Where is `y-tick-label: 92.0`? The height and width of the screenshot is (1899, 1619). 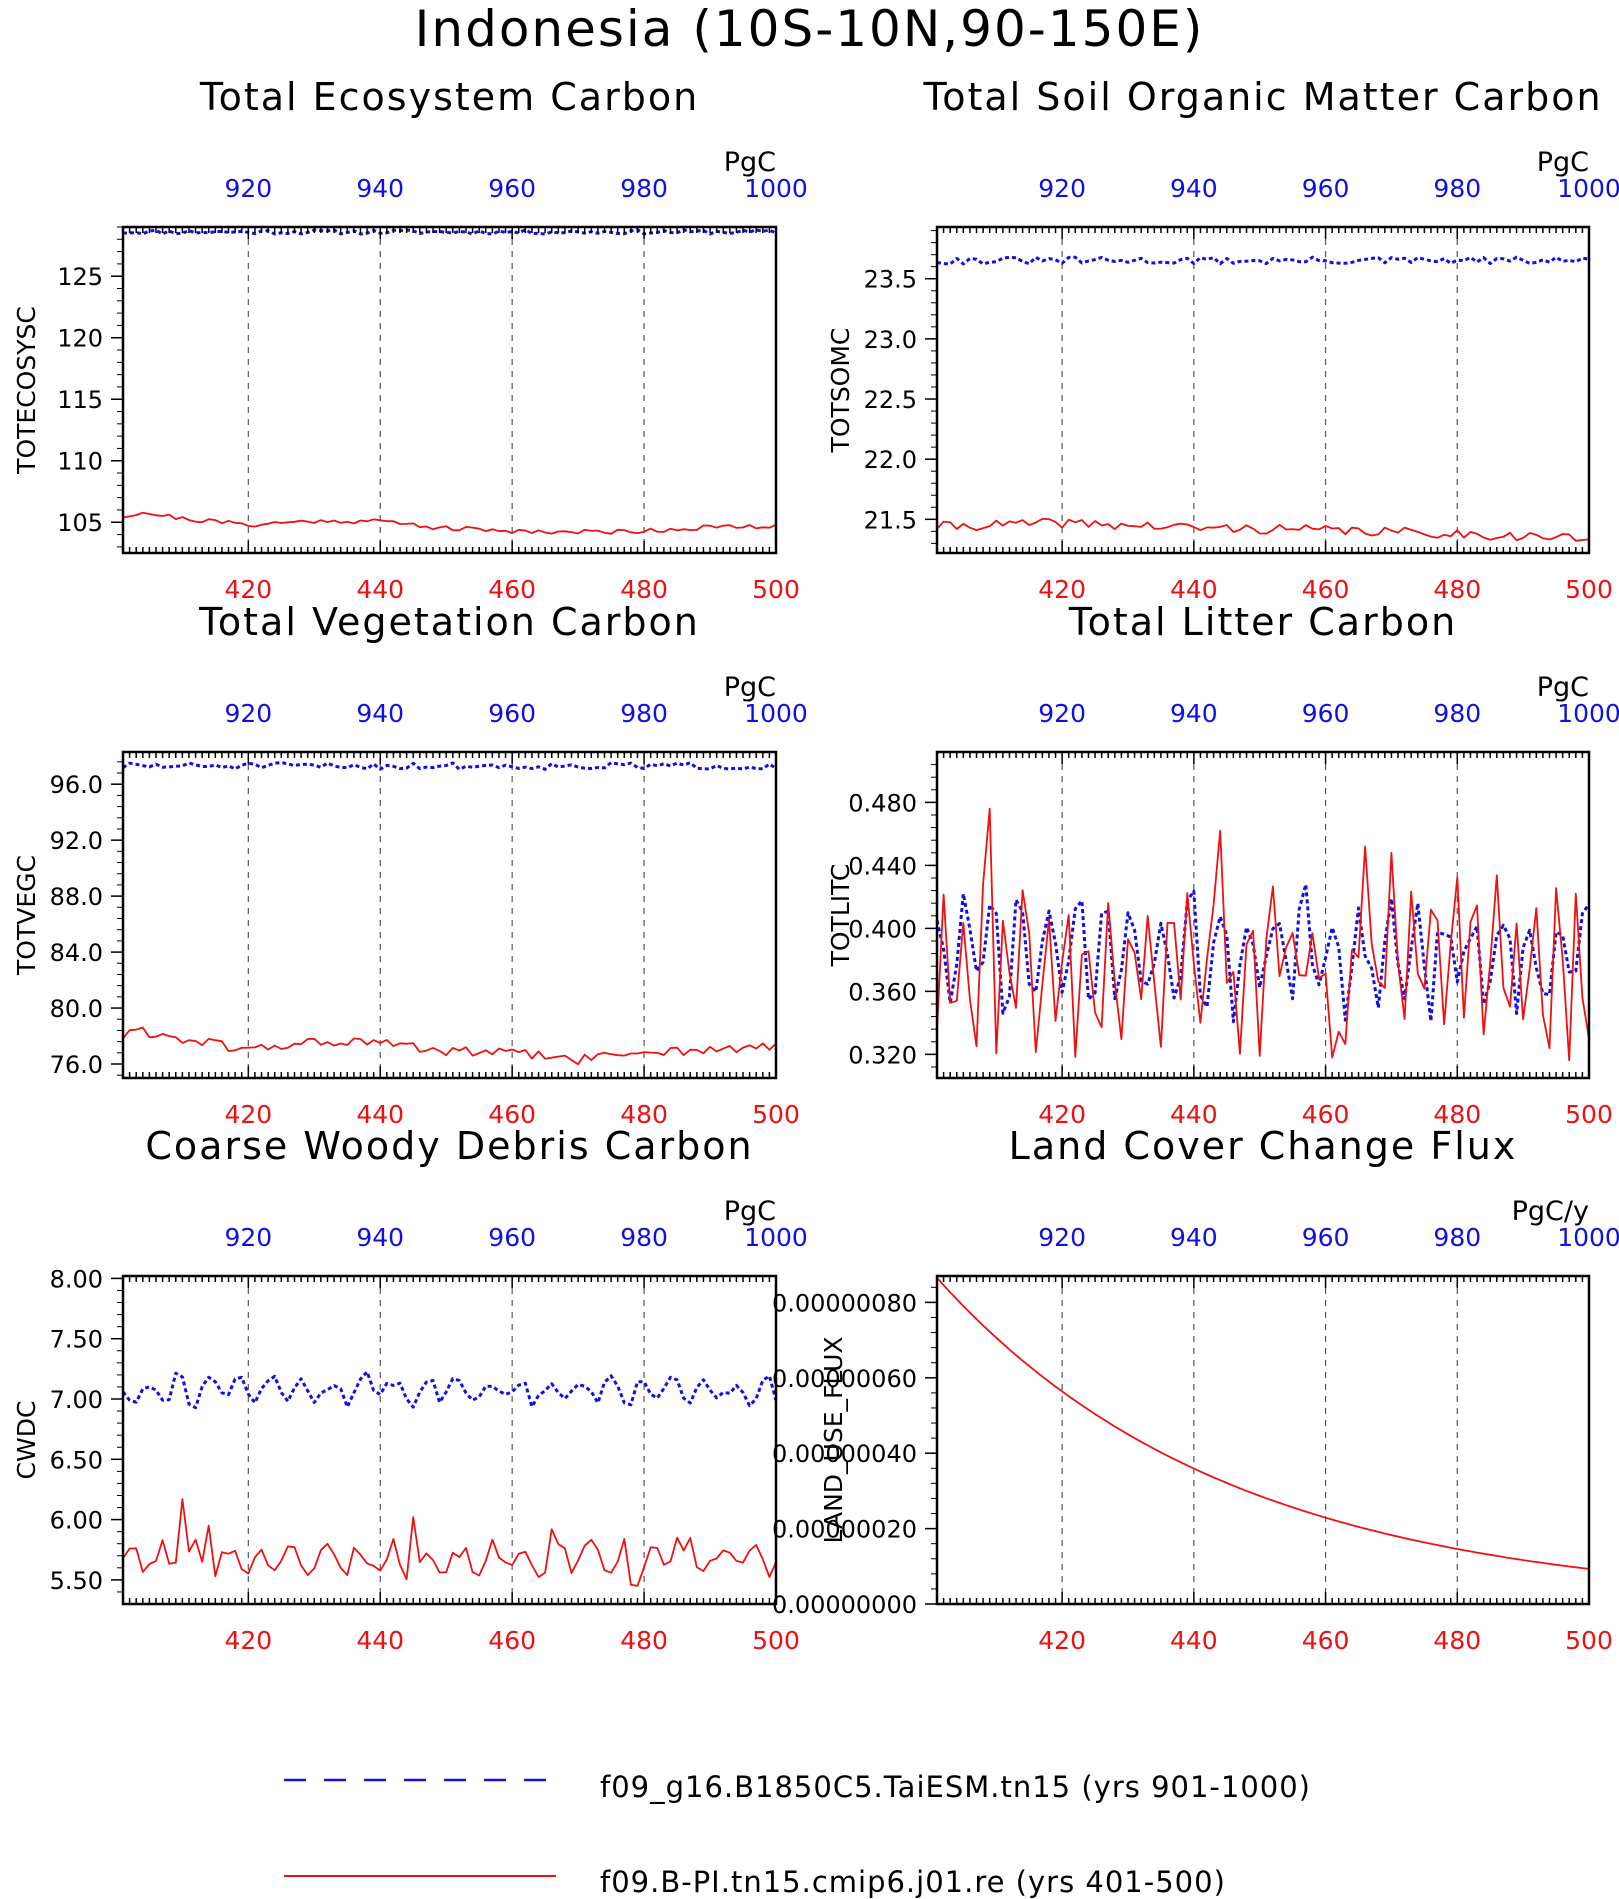
y-tick-label: 92.0 is located at coordinates (76, 841).